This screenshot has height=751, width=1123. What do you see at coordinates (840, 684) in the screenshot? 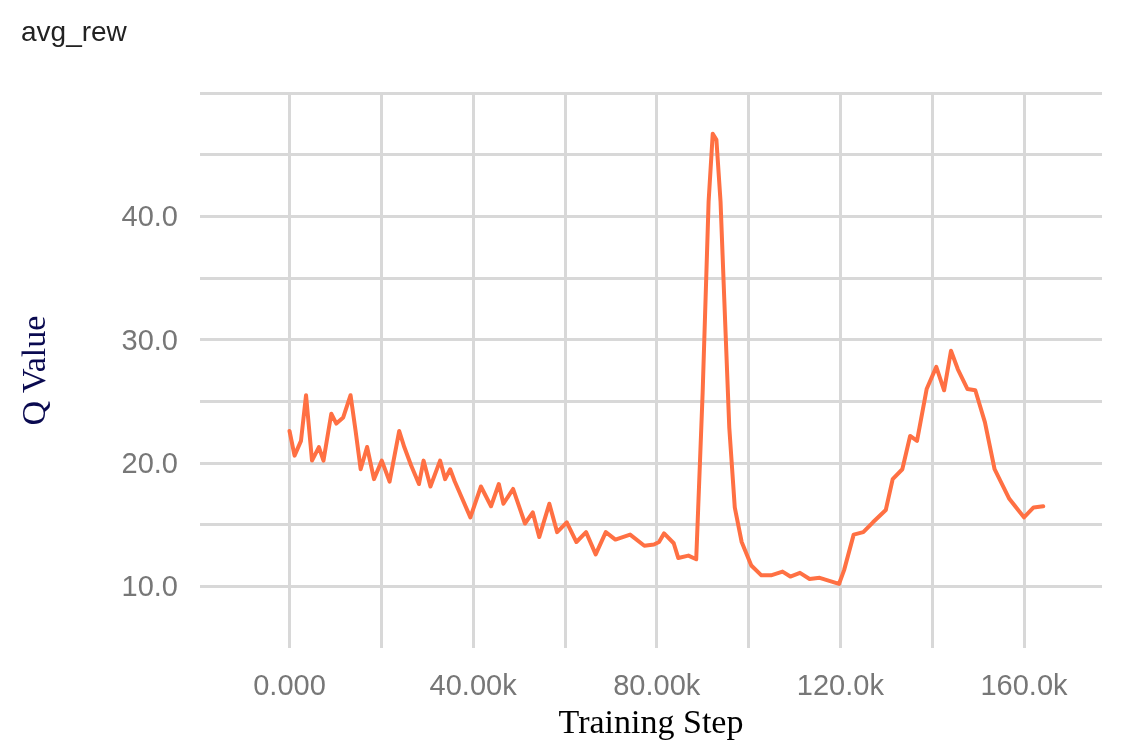
I see `x-tick-label: 120.0k` at bounding box center [840, 684].